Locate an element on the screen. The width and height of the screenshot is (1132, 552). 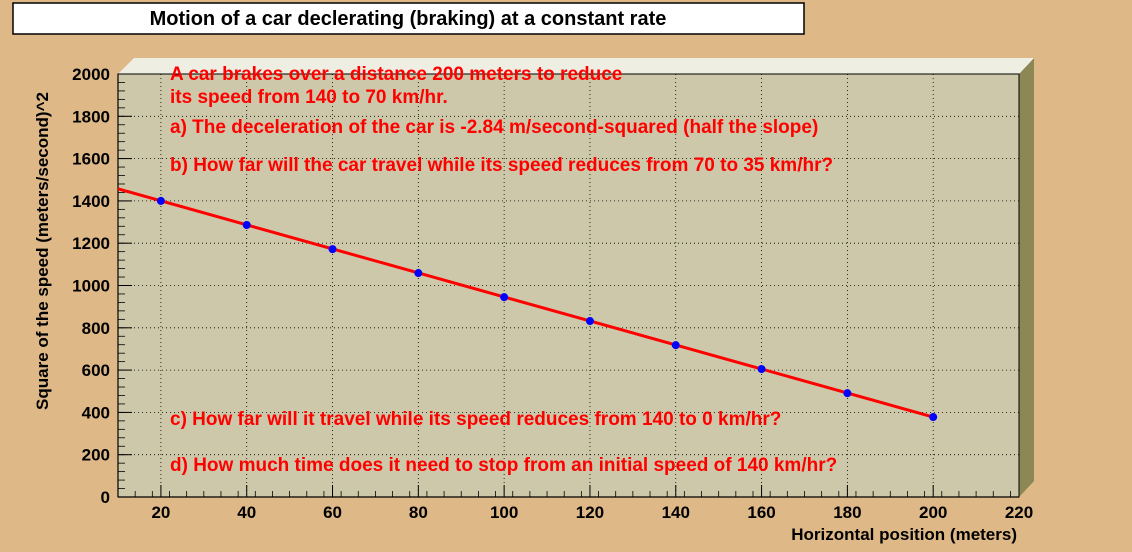
x-axis-title: Horizontal position (meters) is located at coordinates (904, 534).